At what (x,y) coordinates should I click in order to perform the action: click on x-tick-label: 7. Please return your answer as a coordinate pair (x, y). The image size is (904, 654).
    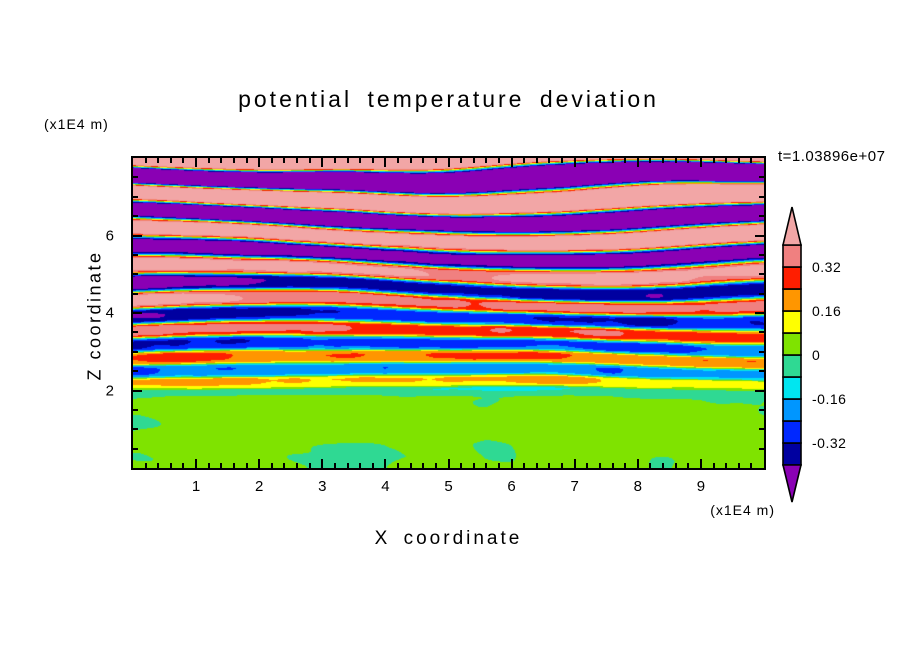
    Looking at the image, I should click on (574, 486).